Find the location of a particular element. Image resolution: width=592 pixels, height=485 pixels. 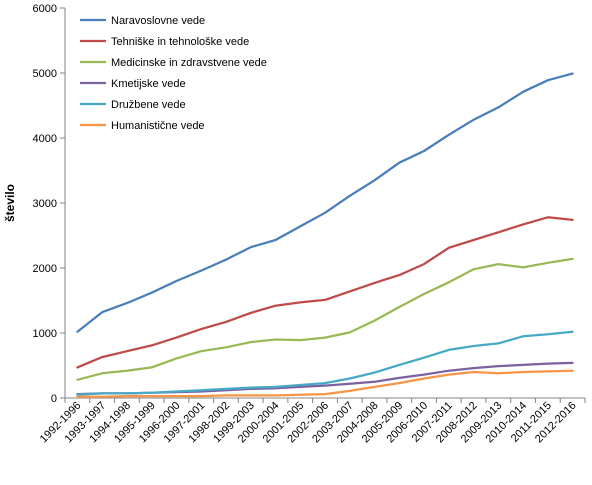

y-tick-label: 2000 is located at coordinates (45, 269).